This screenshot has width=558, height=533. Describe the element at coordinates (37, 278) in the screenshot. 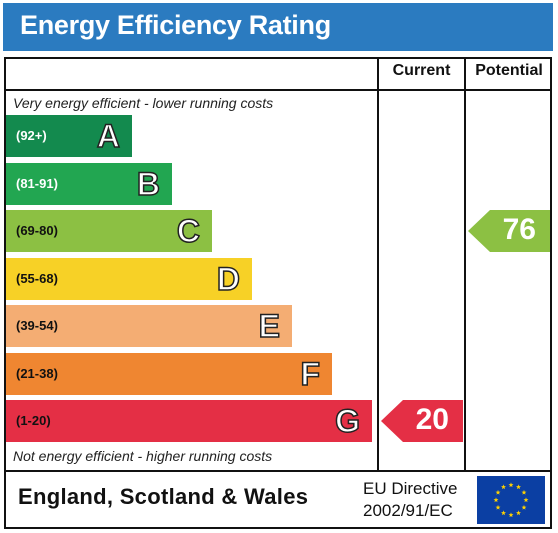

I see `band-range-d: (55-68)` at that location.